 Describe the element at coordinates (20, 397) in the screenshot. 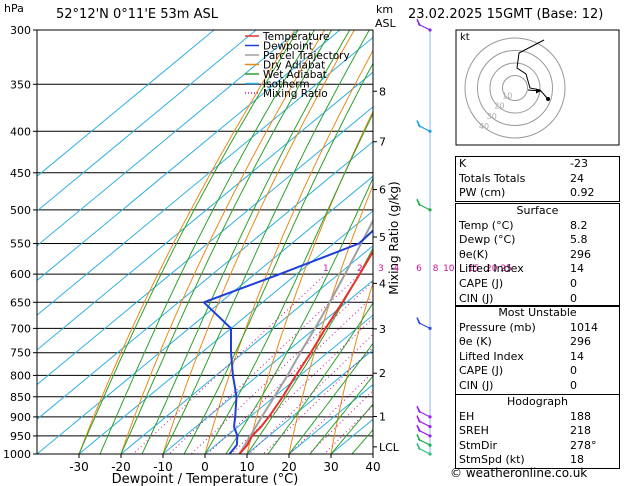

I see `pressure-tick-label: 850` at that location.